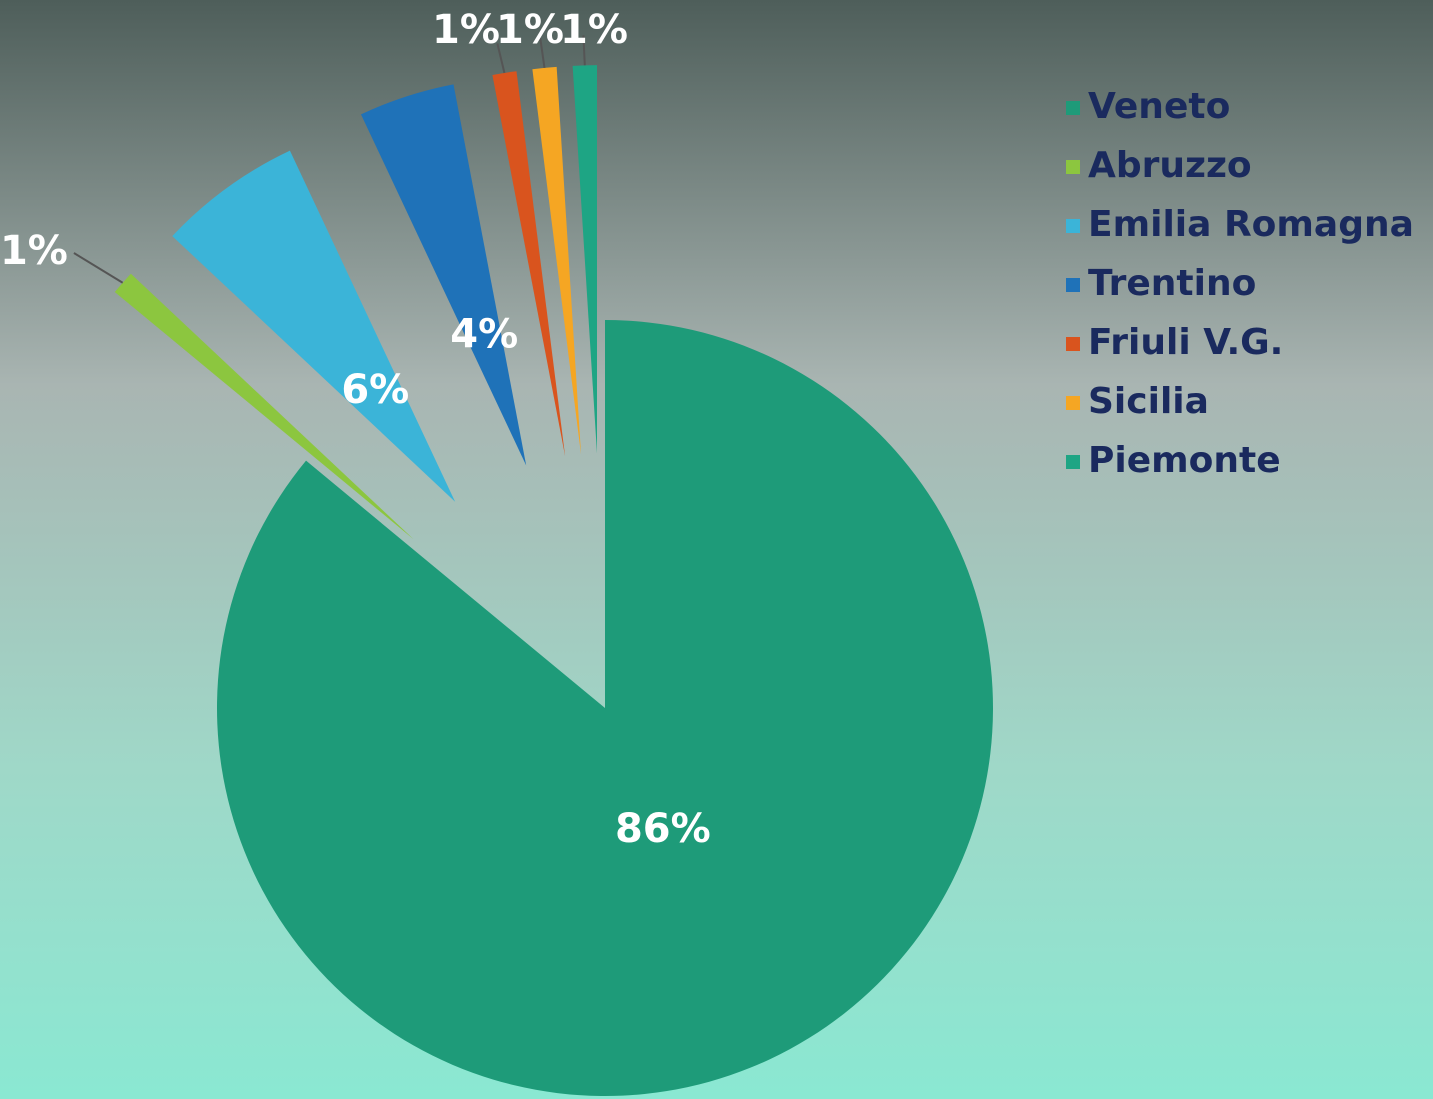  What do you see at coordinates (484, 334) in the screenshot?
I see `data-label: 4%` at bounding box center [484, 334].